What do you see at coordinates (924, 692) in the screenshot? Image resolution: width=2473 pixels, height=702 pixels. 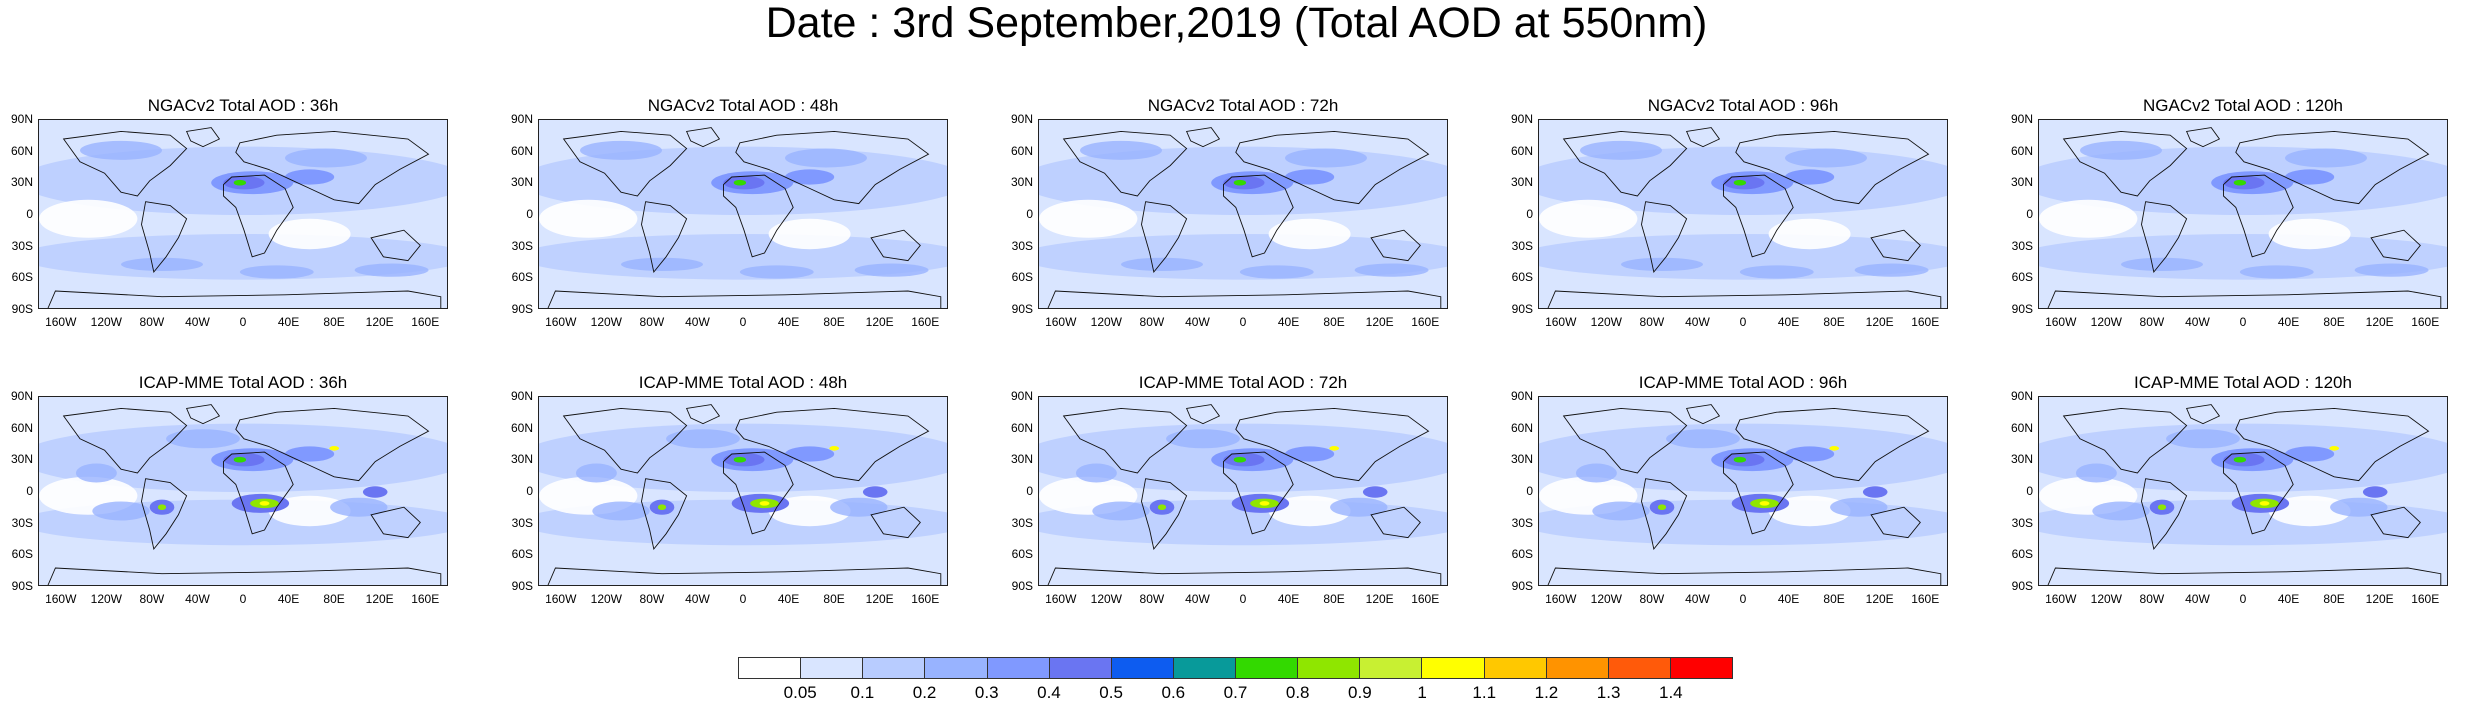 I see `colorbar-label: 0.2` at bounding box center [924, 692].